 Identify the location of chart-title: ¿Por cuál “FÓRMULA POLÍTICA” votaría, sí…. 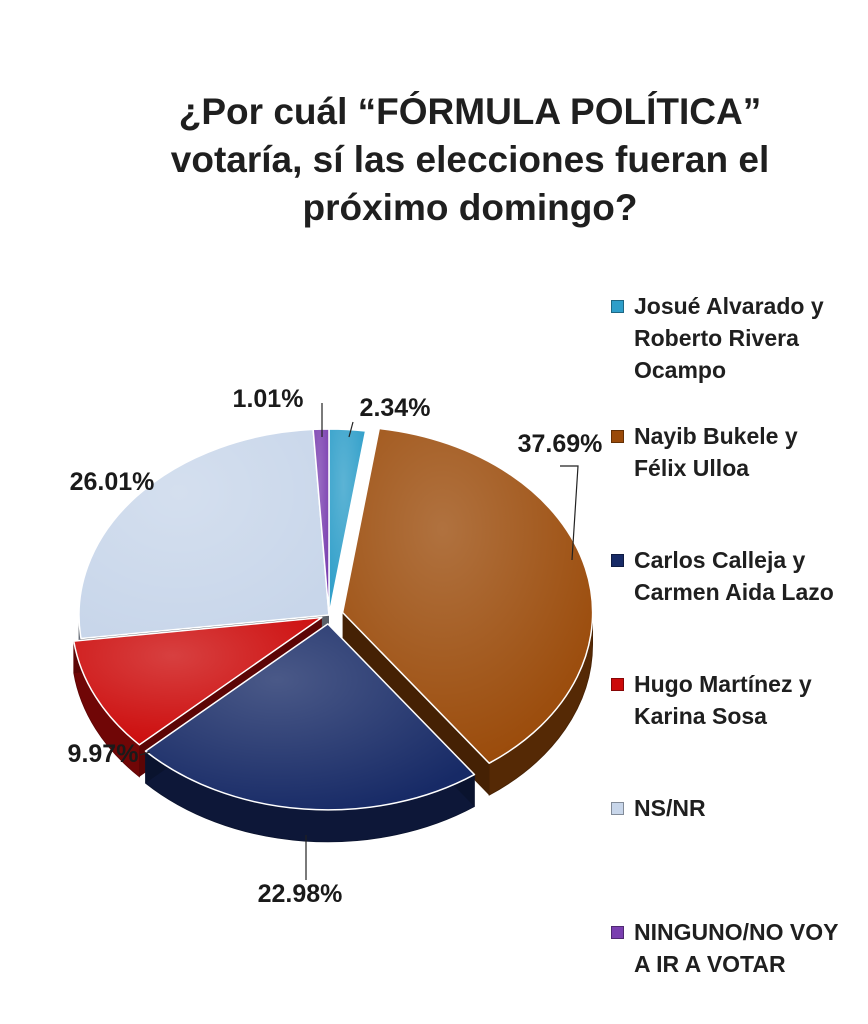
(470, 160).